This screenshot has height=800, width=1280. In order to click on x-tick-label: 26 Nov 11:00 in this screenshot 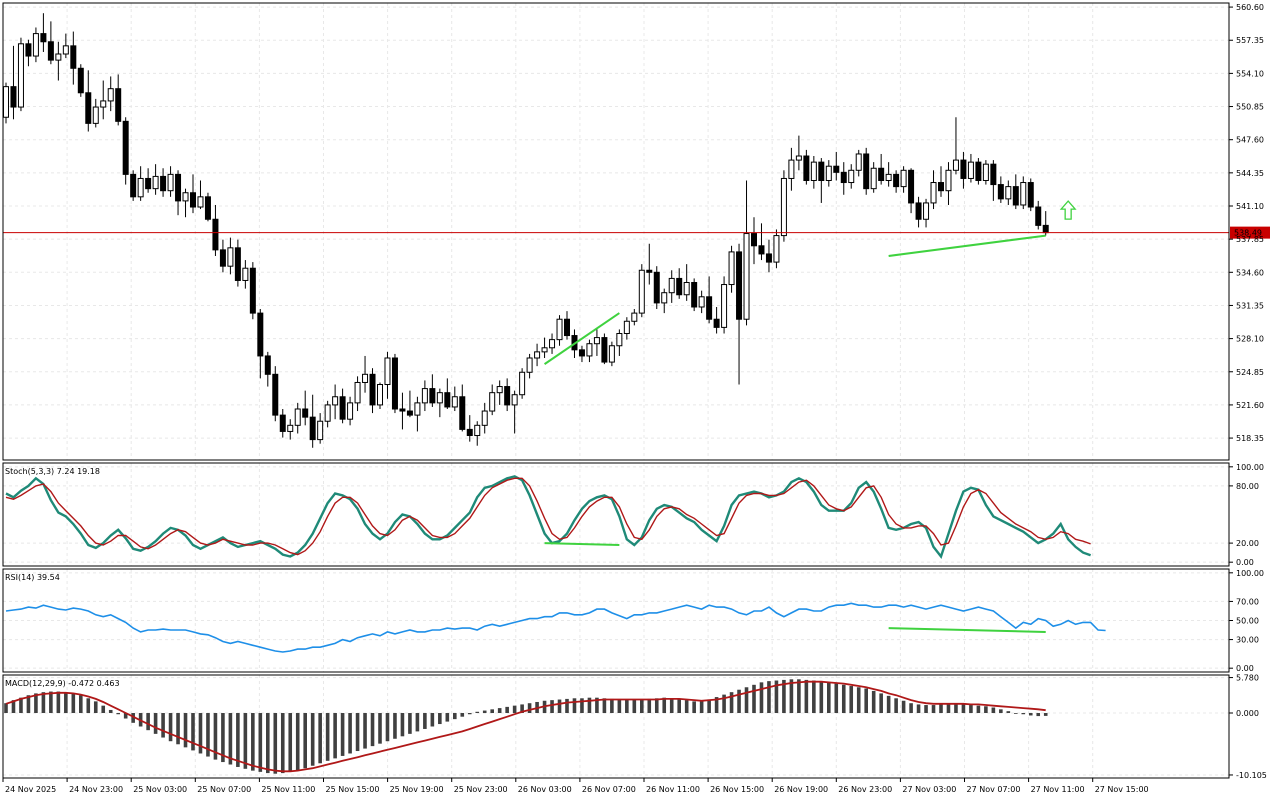, I will do `click(673, 789)`.